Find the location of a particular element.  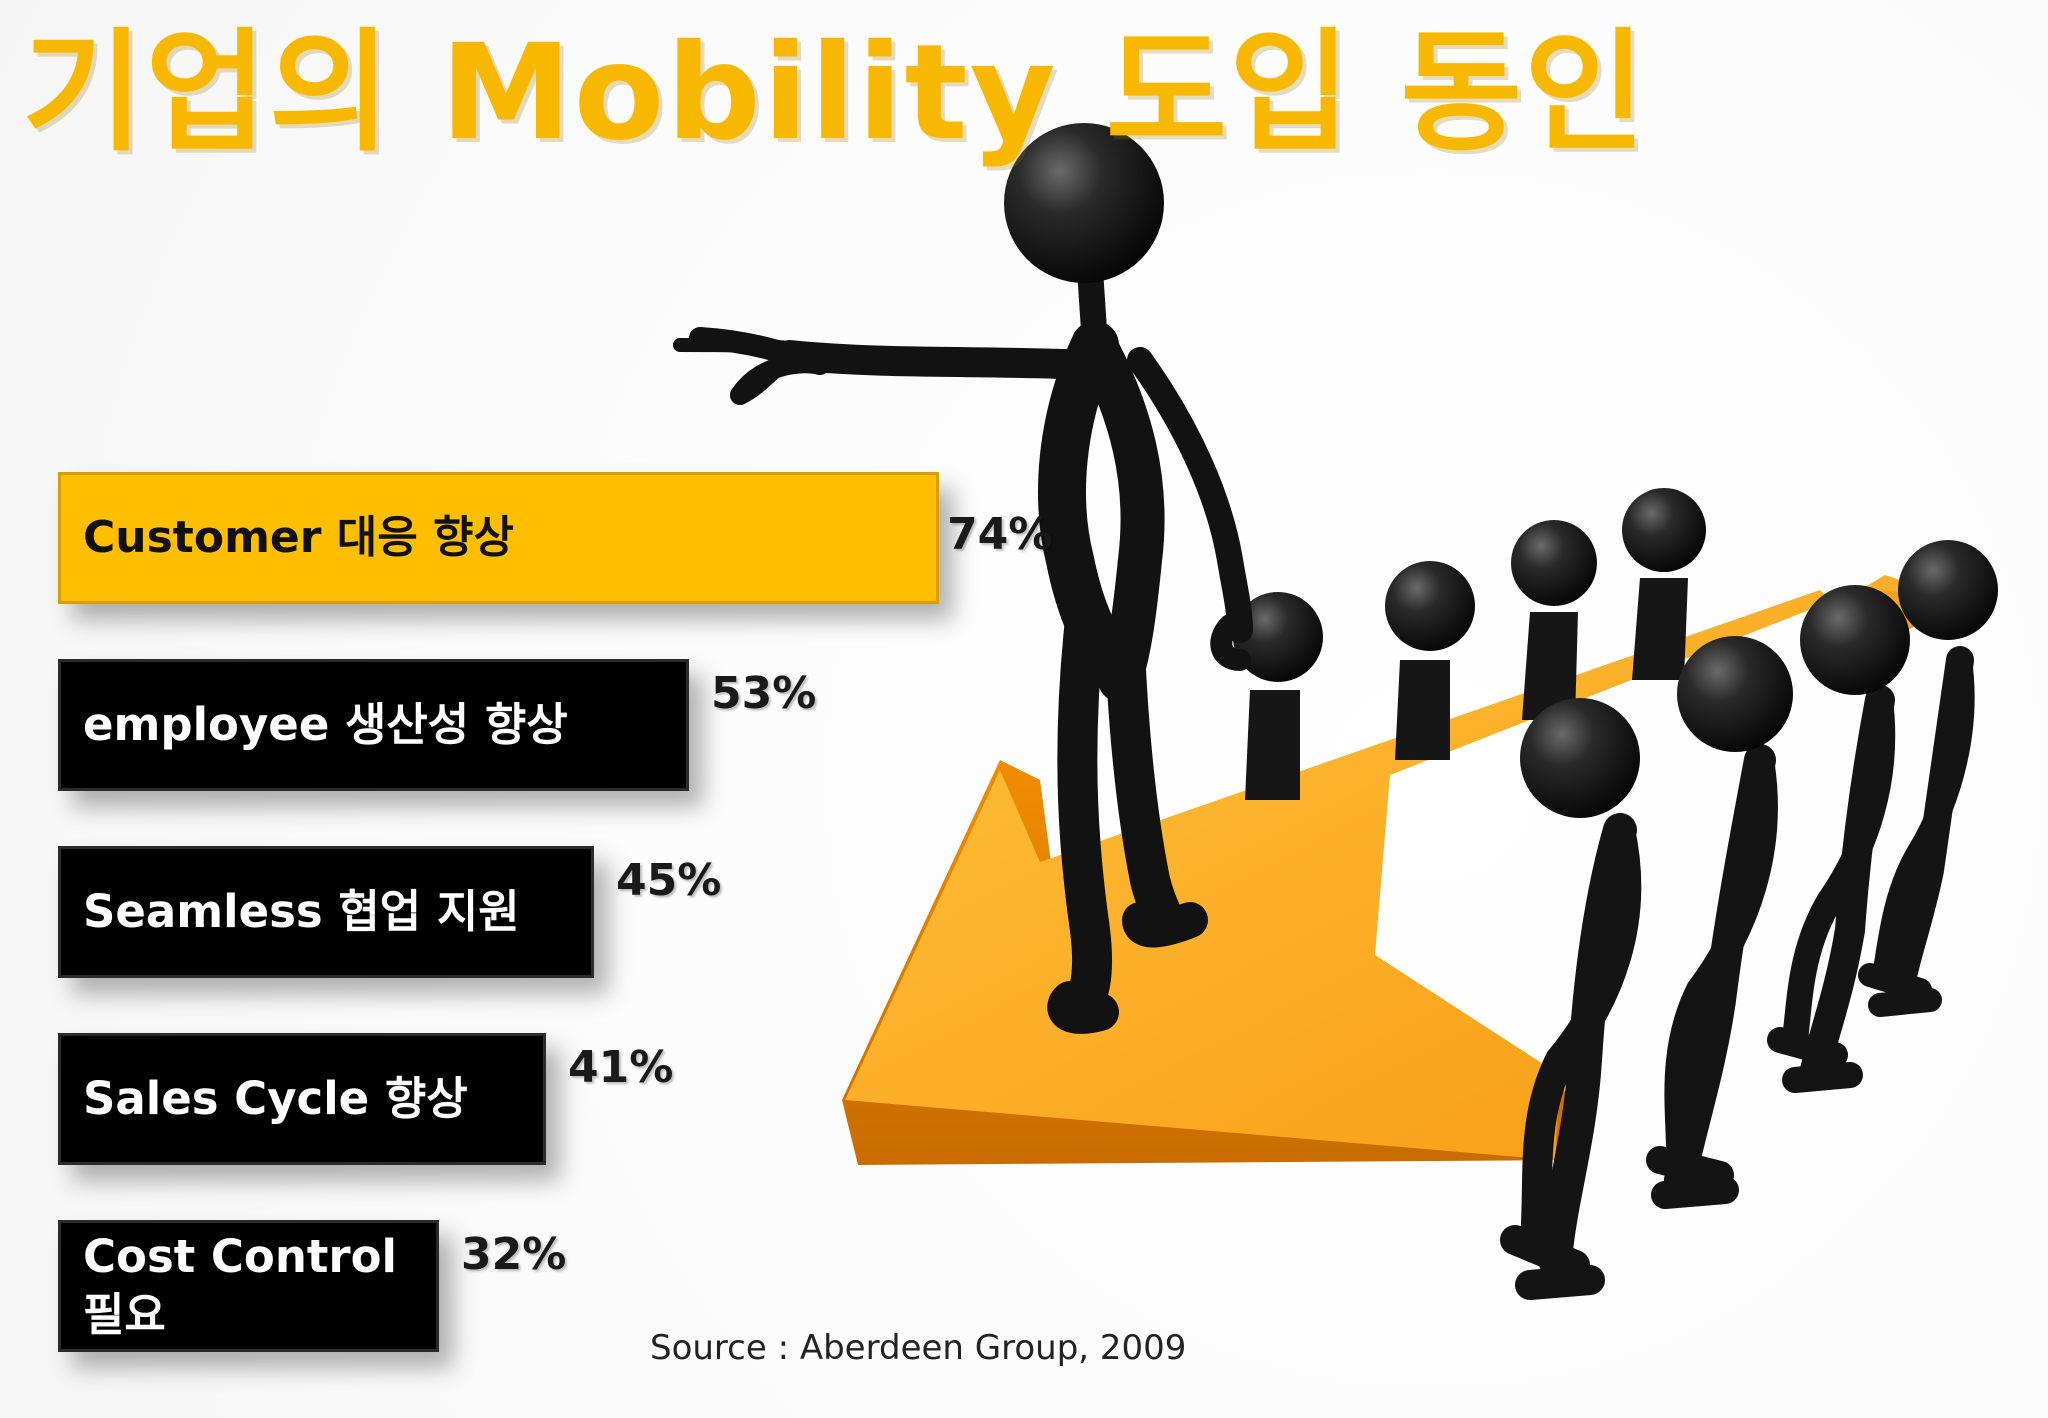

team-figures-front-row is located at coordinates (1749, 920).